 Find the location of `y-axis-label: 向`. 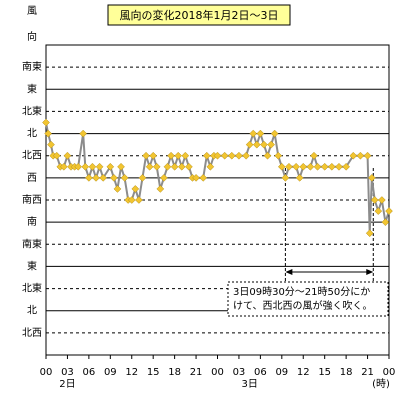

y-axis-label: 向 is located at coordinates (32, 36).